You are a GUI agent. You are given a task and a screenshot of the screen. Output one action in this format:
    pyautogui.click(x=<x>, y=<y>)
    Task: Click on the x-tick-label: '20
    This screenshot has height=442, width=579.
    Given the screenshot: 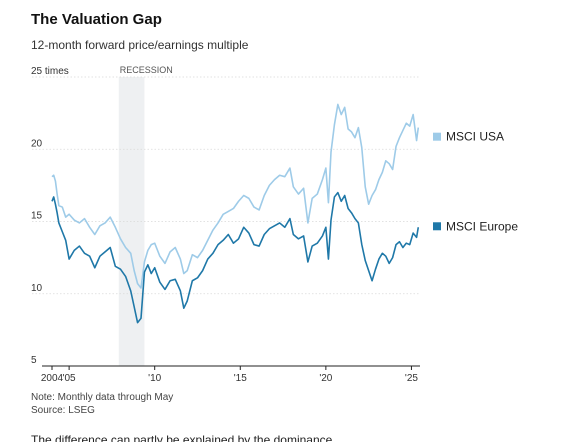 What is the action you would take?
    pyautogui.click(x=325, y=378)
    